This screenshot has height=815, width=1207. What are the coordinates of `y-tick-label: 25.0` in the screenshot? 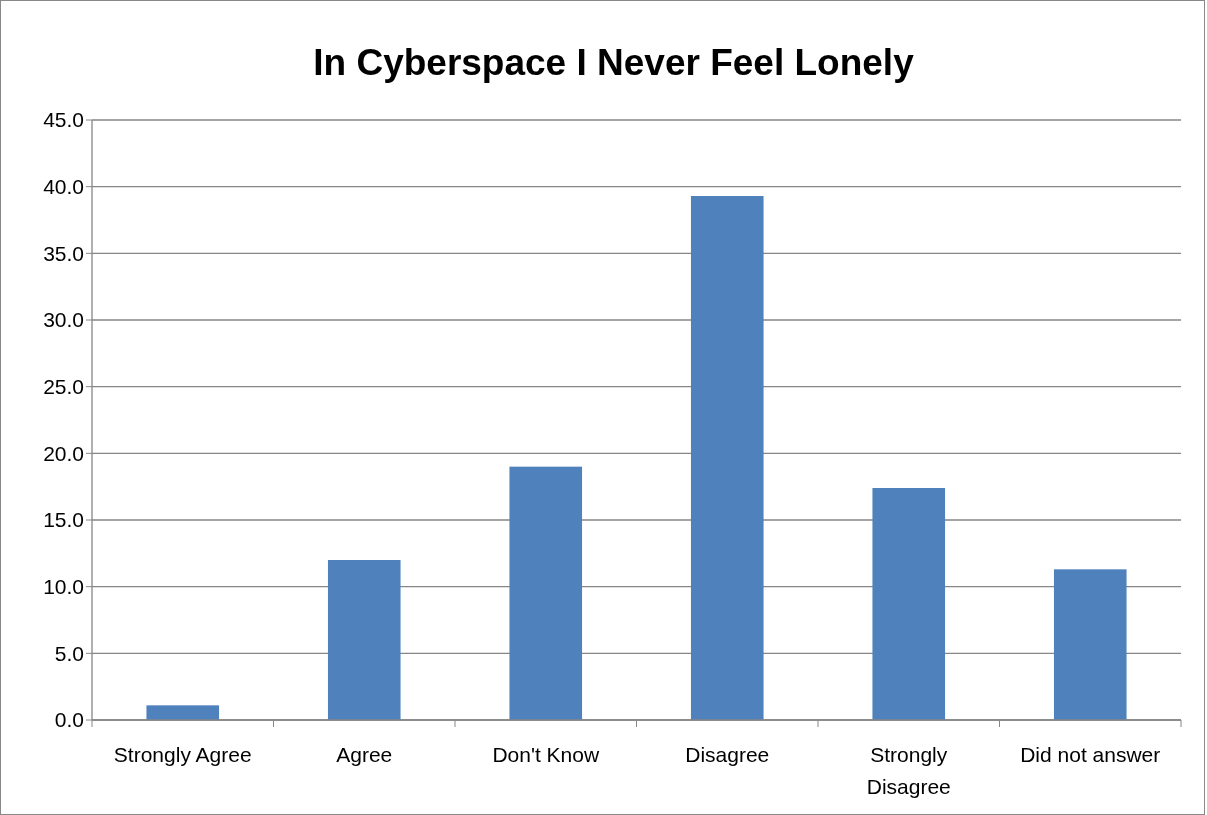 It's located at (63, 387).